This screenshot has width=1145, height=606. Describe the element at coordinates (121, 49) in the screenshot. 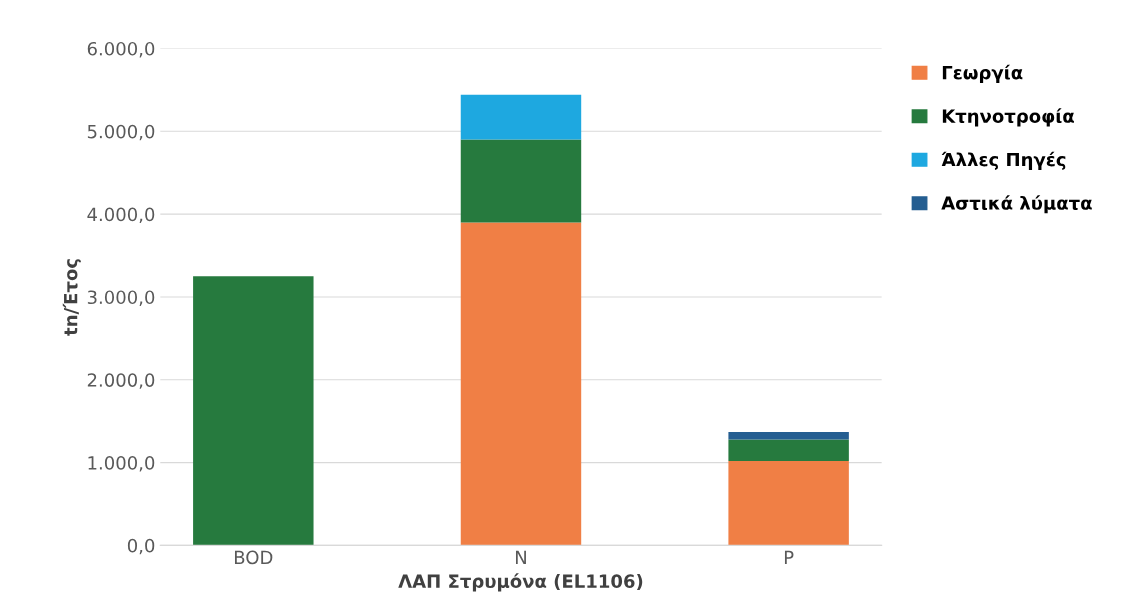

I see `y-tick-label: 6.000,0` at that location.